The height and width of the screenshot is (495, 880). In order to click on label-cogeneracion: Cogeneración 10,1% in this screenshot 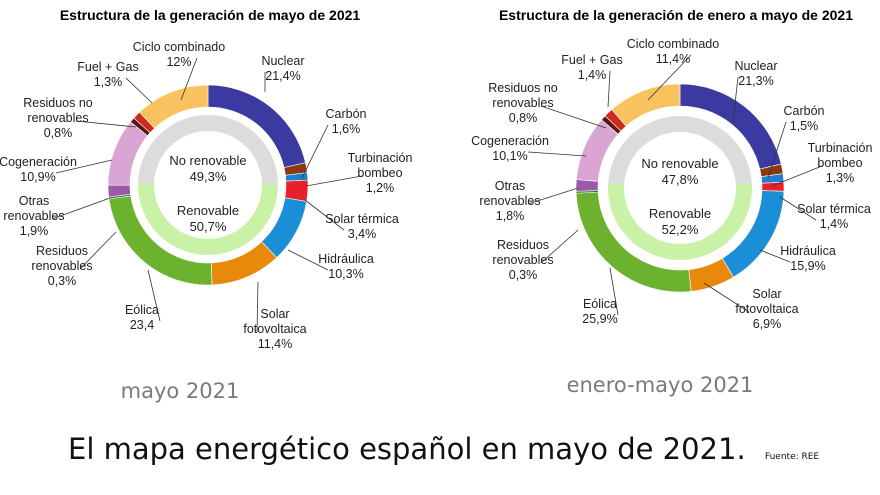, I will do `click(510, 148)`.